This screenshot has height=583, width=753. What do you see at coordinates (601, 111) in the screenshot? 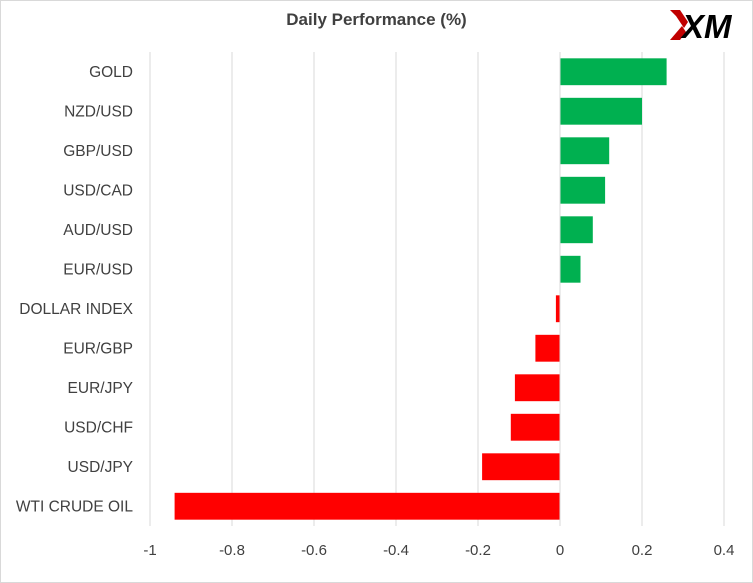
I see `bar-nzd-usd` at bounding box center [601, 111].